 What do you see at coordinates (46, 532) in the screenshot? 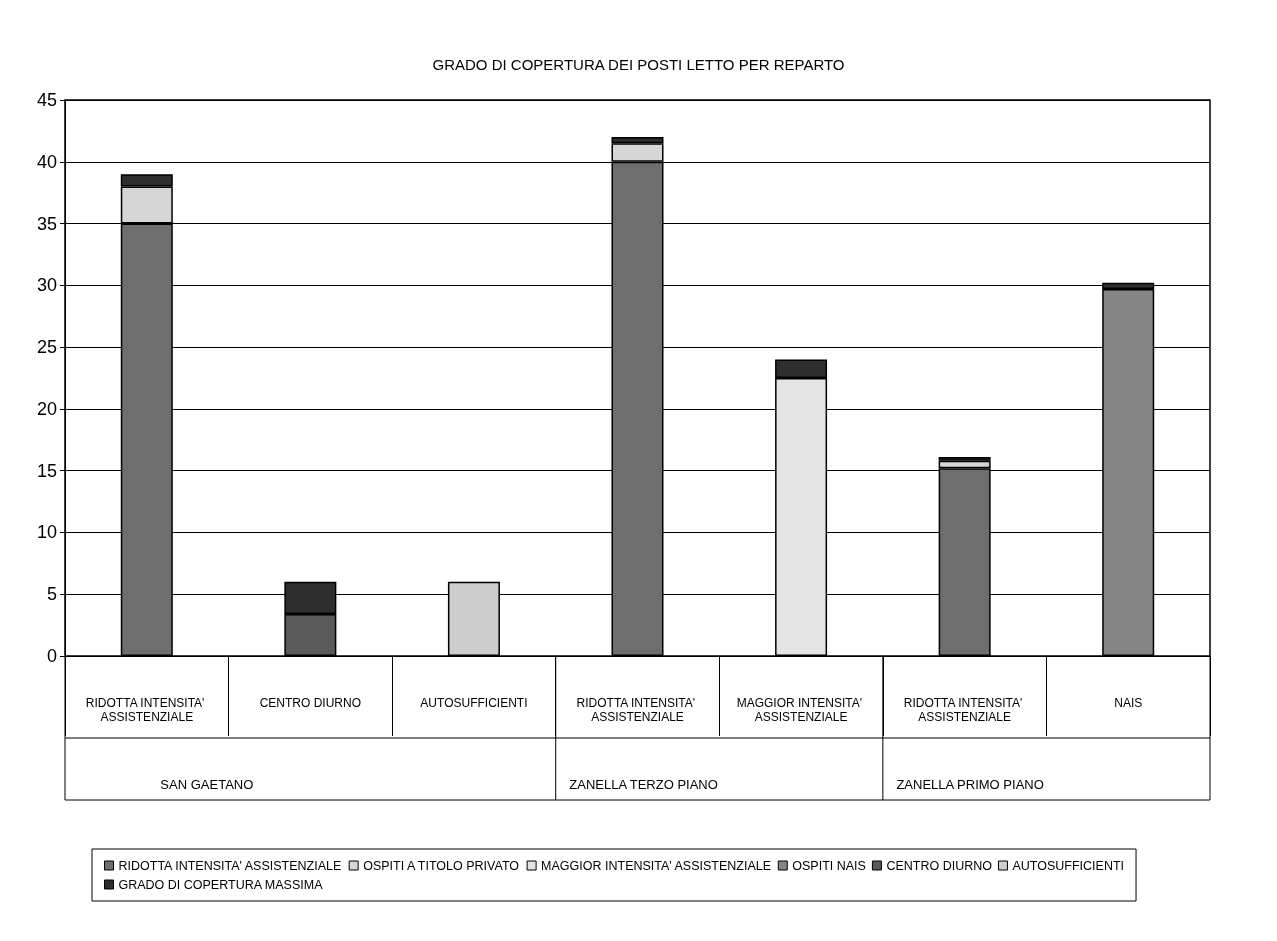
I see `y-tick-label: 10` at bounding box center [46, 532].